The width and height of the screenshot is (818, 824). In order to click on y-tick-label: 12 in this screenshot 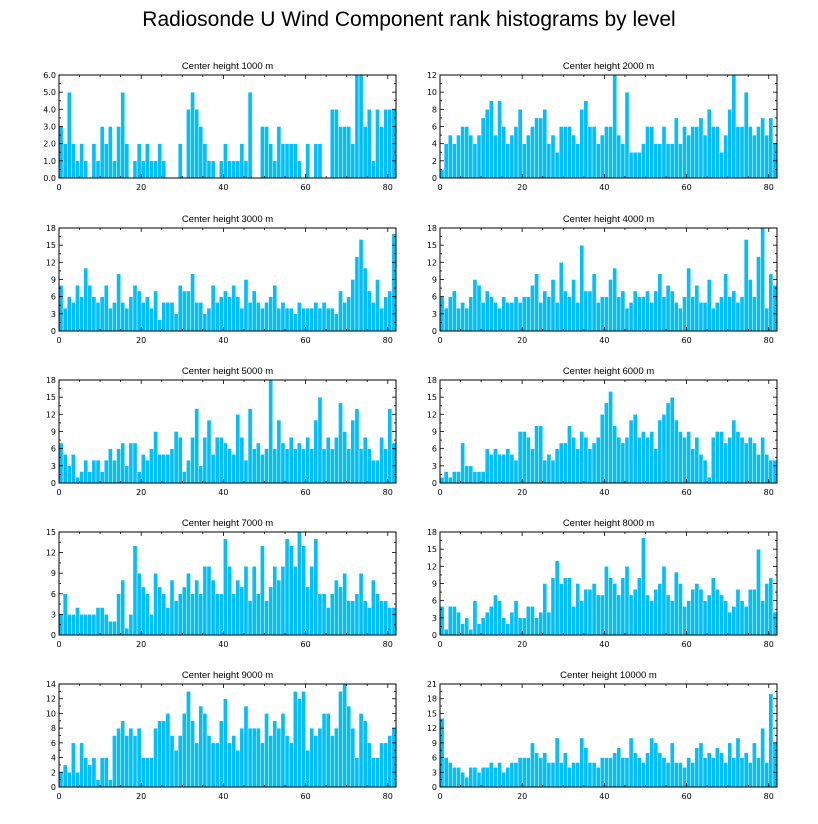, I will do `click(51, 553)`.